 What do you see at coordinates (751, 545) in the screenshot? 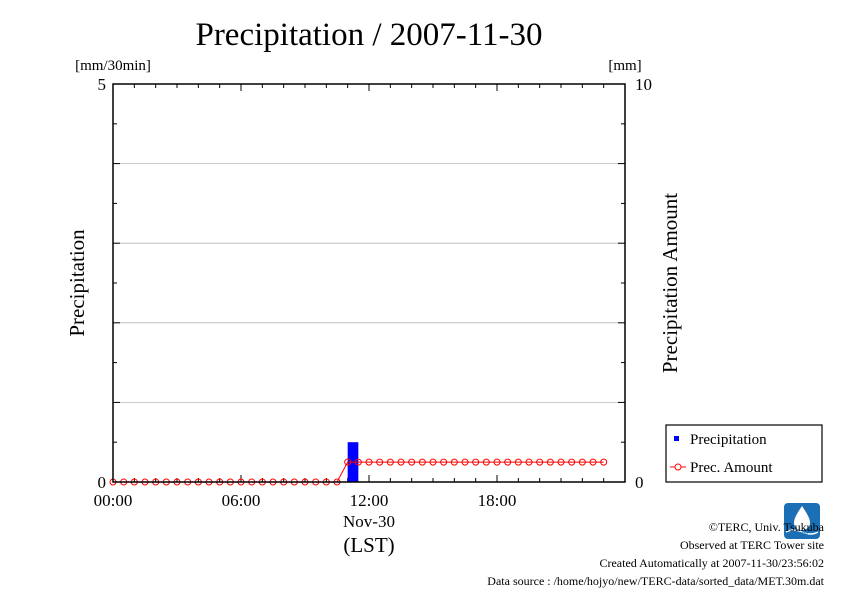
I see `footer-observed: Observed at TERC Tower site` at bounding box center [751, 545].